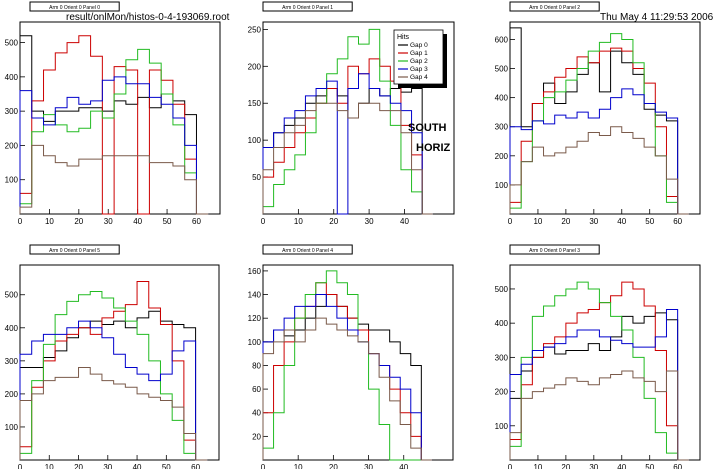 The image size is (721, 469). What do you see at coordinates (419, 77) in the screenshot?
I see `legend-entry: Gap 4` at bounding box center [419, 77].